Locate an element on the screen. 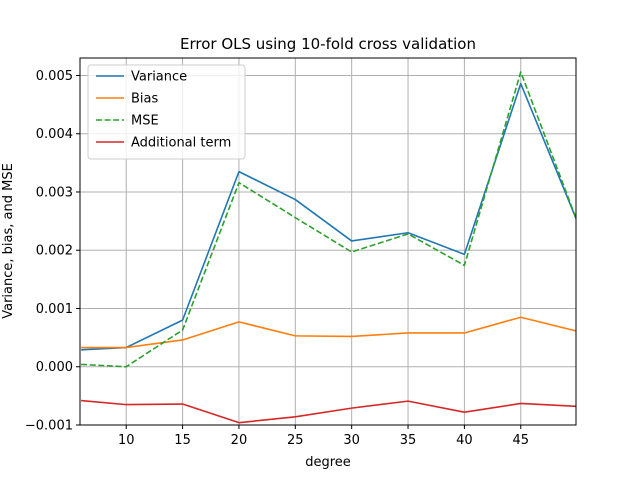 This screenshot has width=640, height=478. x-tick-label: 35 is located at coordinates (408, 440).